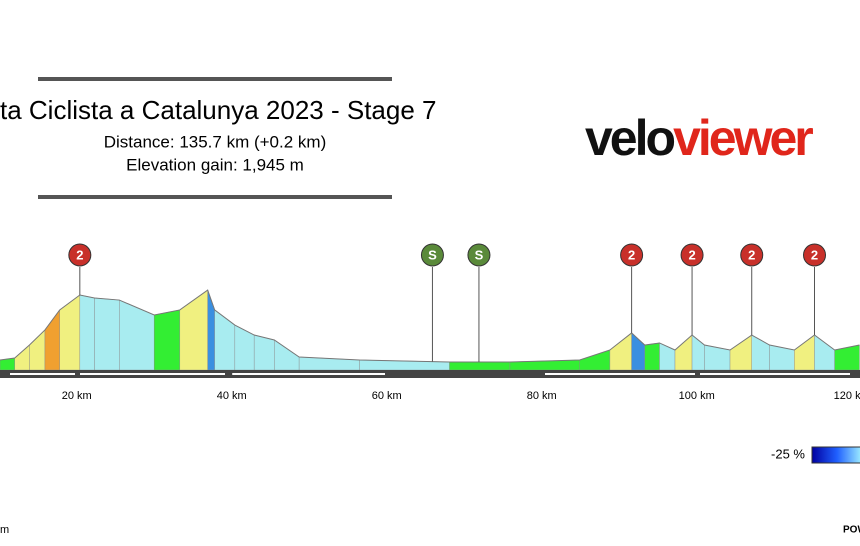 The height and width of the screenshot is (546, 860). Describe the element at coordinates (697, 396) in the screenshot. I see `x-tick-label: 100 km` at that location.